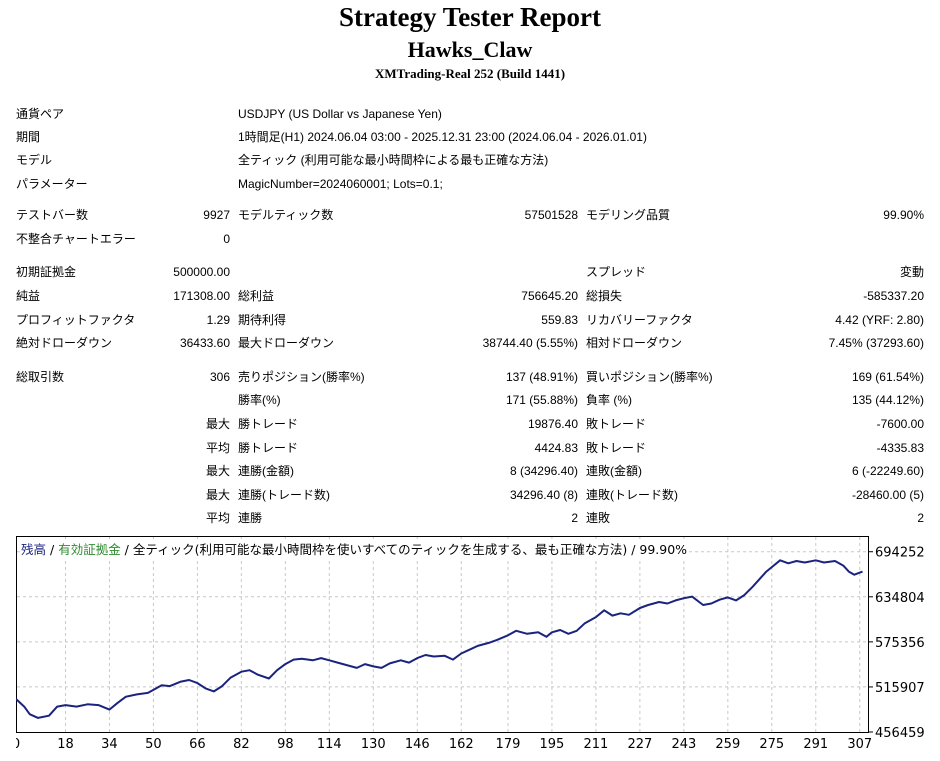 This screenshot has width=940, height=761. I want to click on average-loss-label: 敗トレード, so click(616, 448).